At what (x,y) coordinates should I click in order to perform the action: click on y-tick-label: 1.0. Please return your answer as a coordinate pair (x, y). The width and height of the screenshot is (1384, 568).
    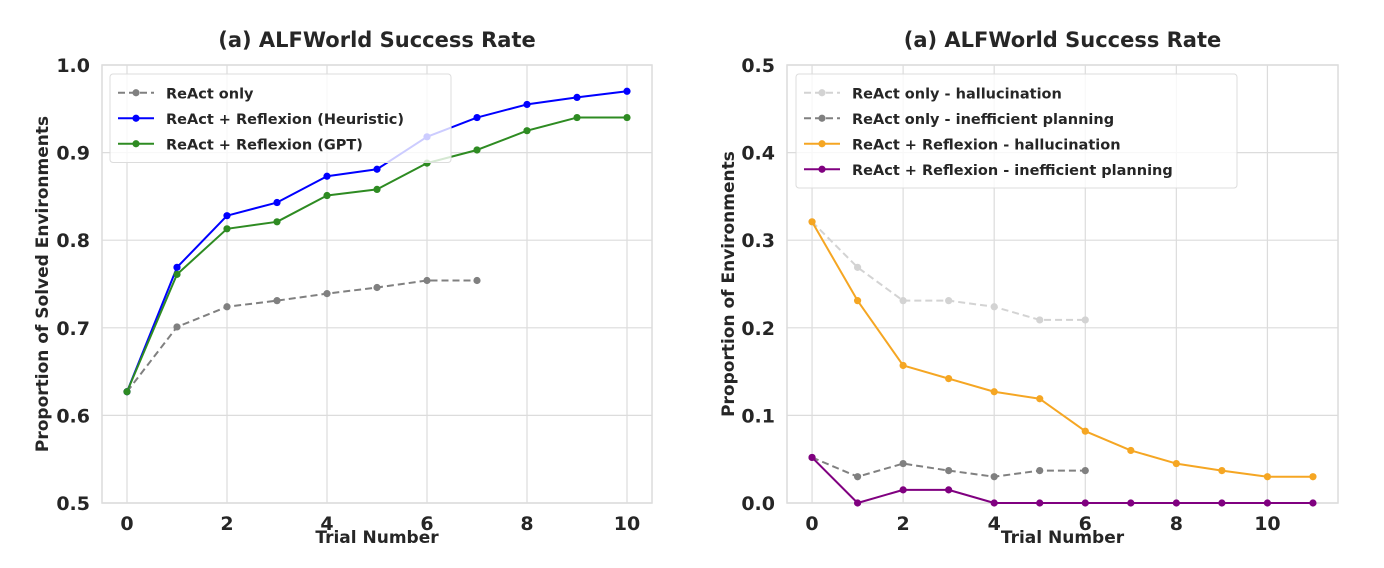
    Looking at the image, I should click on (73, 66).